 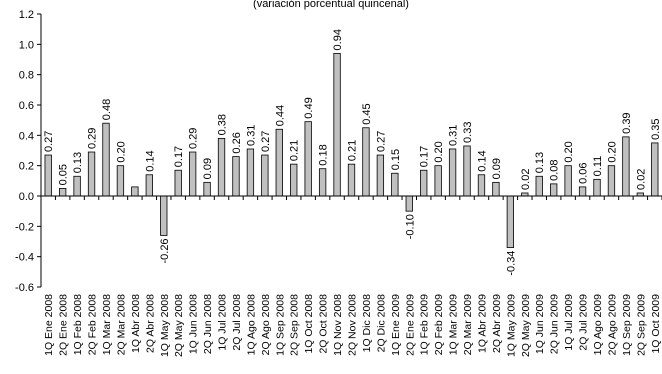 I want to click on x-tick-label: 1Q Feb 2008, so click(x=78, y=324).